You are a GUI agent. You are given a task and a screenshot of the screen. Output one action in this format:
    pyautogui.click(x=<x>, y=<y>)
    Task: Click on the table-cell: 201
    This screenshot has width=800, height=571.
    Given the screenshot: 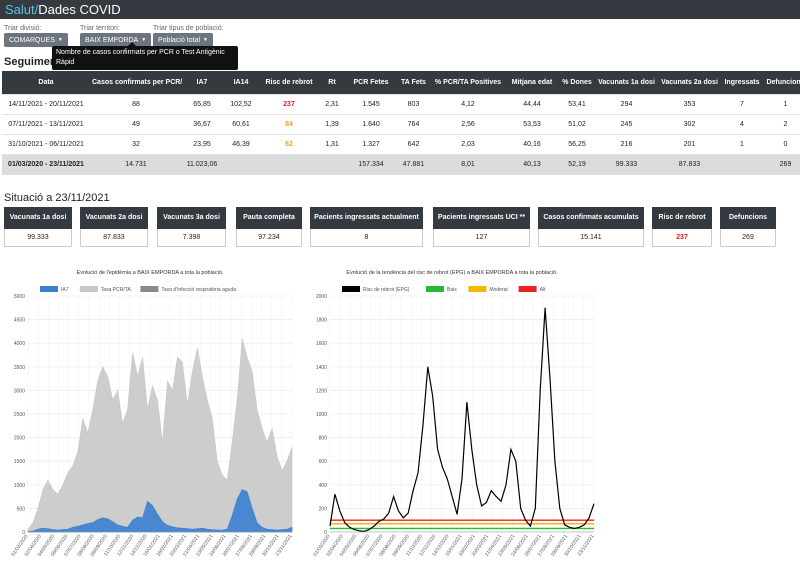 What is the action you would take?
    pyautogui.click(x=689, y=143)
    